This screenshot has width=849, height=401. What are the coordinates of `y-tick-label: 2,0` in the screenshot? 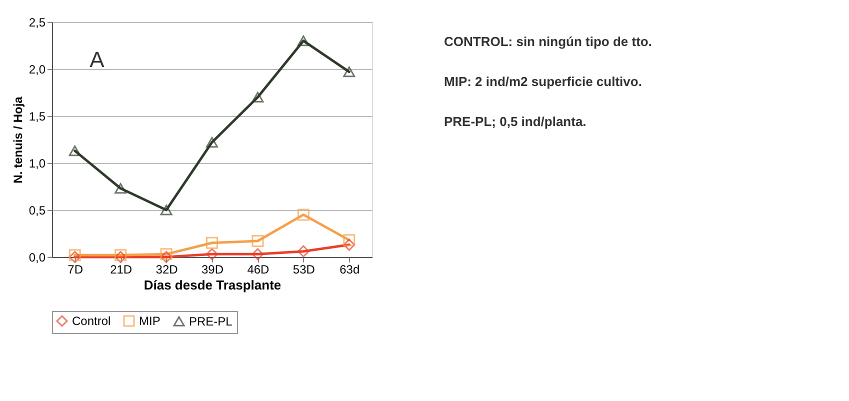 It's located at (37, 69).